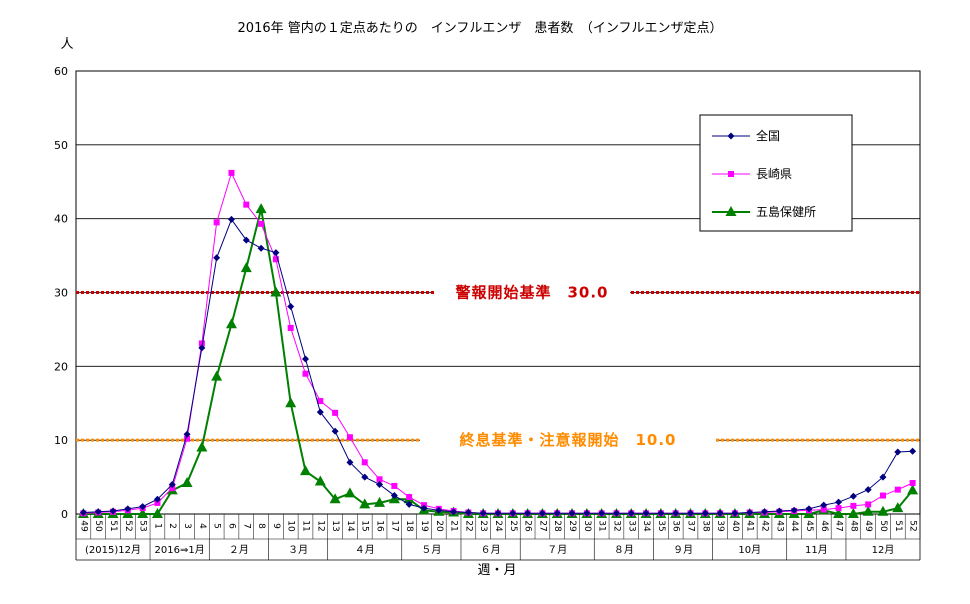 This screenshot has height=604, width=970. I want to click on x-tick-label: 6, so click(231, 526).